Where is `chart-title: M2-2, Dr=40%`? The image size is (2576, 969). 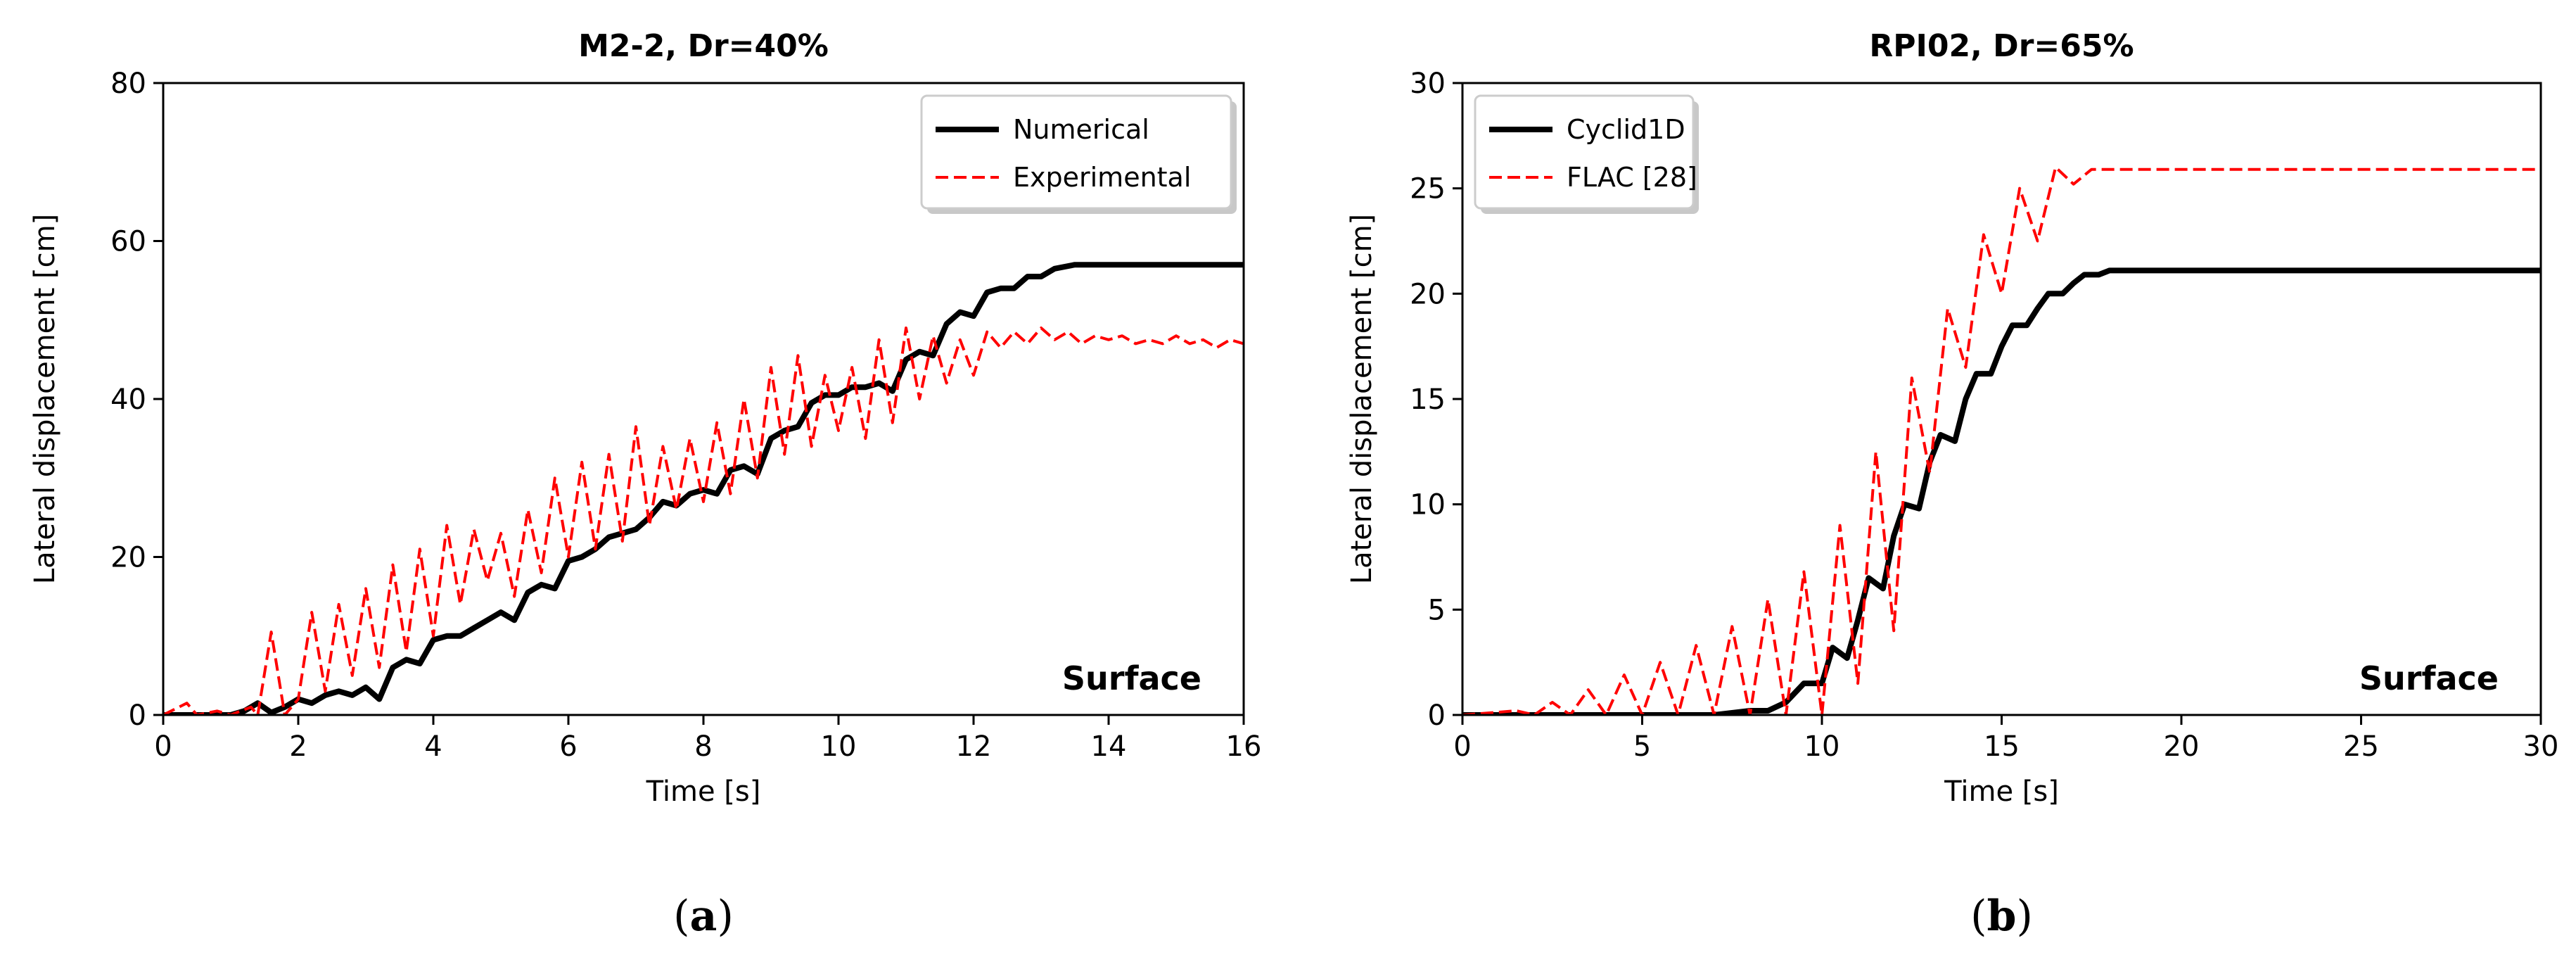 chart-title: M2-2, Dr=40% is located at coordinates (703, 46).